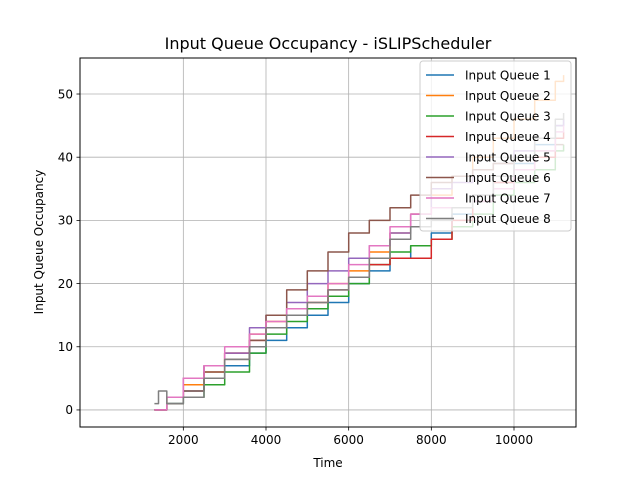  I want to click on y-tick-label: 20, so click(65, 284).